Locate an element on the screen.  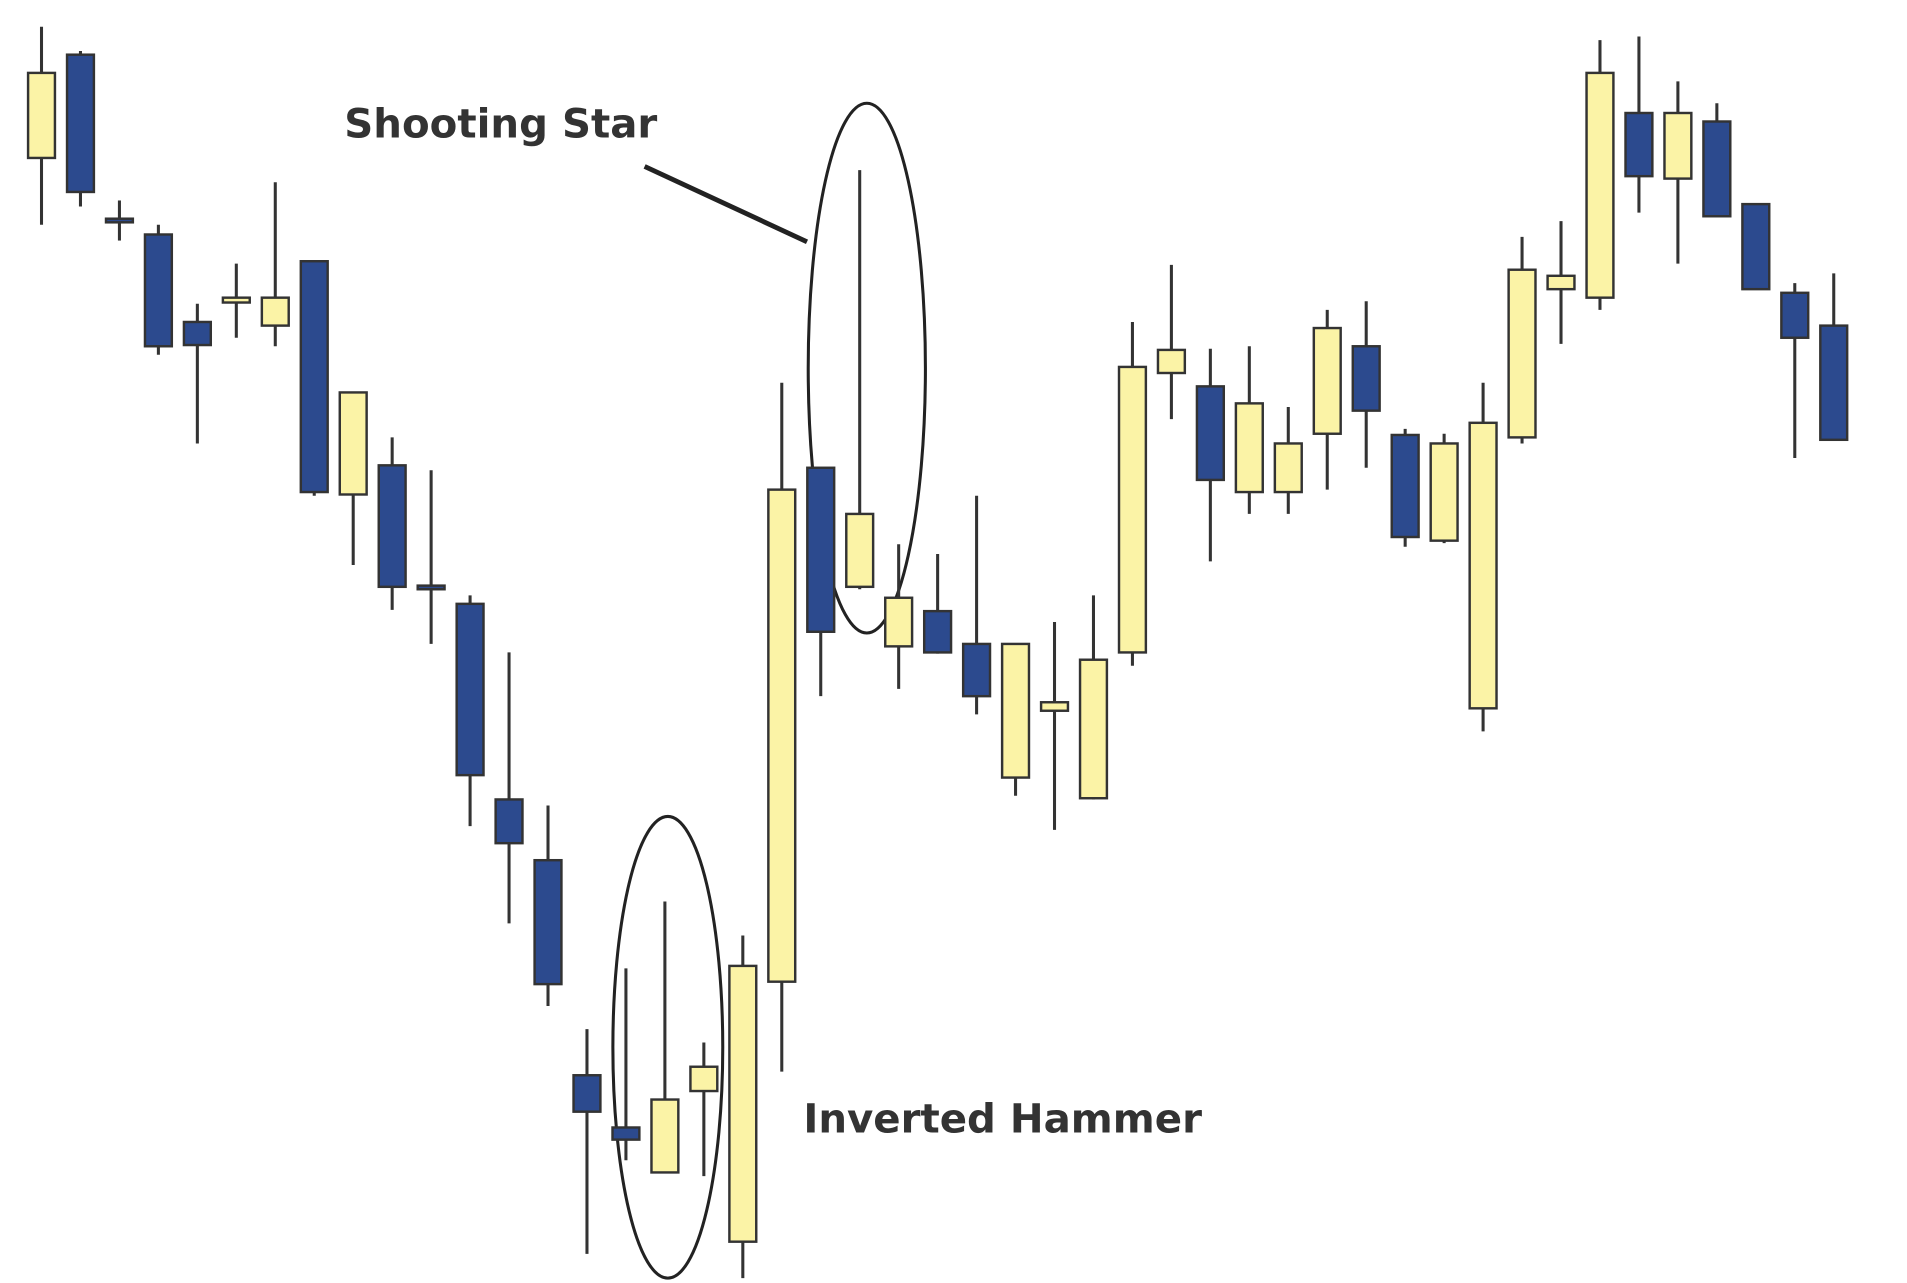
annotation-pointer is located at coordinates (726, 204).